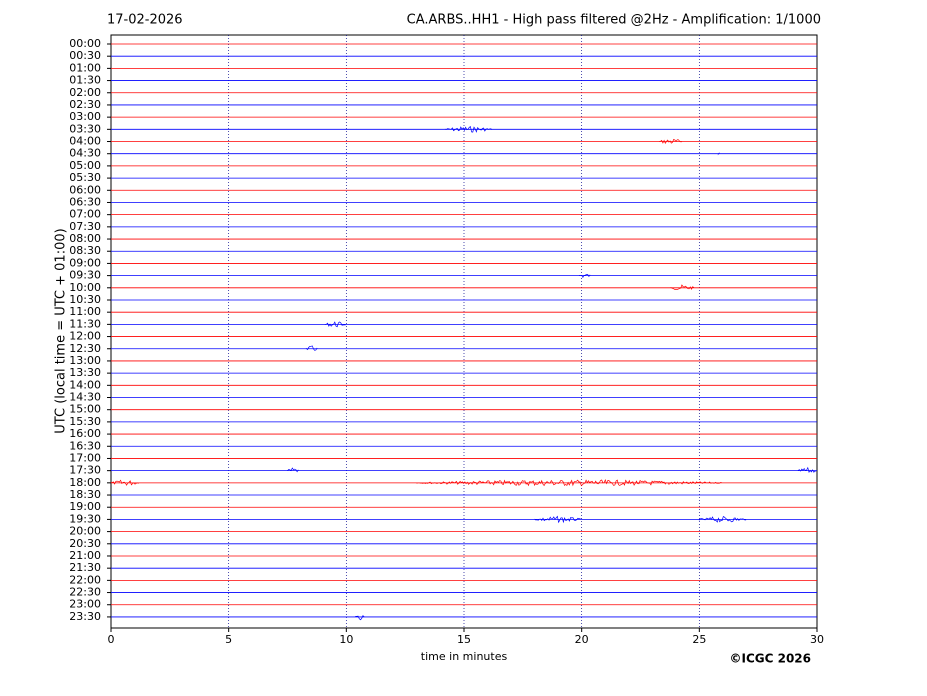 The width and height of the screenshot is (927, 696). Describe the element at coordinates (85, 67) in the screenshot. I see `y-tick-label: 01:00` at that location.